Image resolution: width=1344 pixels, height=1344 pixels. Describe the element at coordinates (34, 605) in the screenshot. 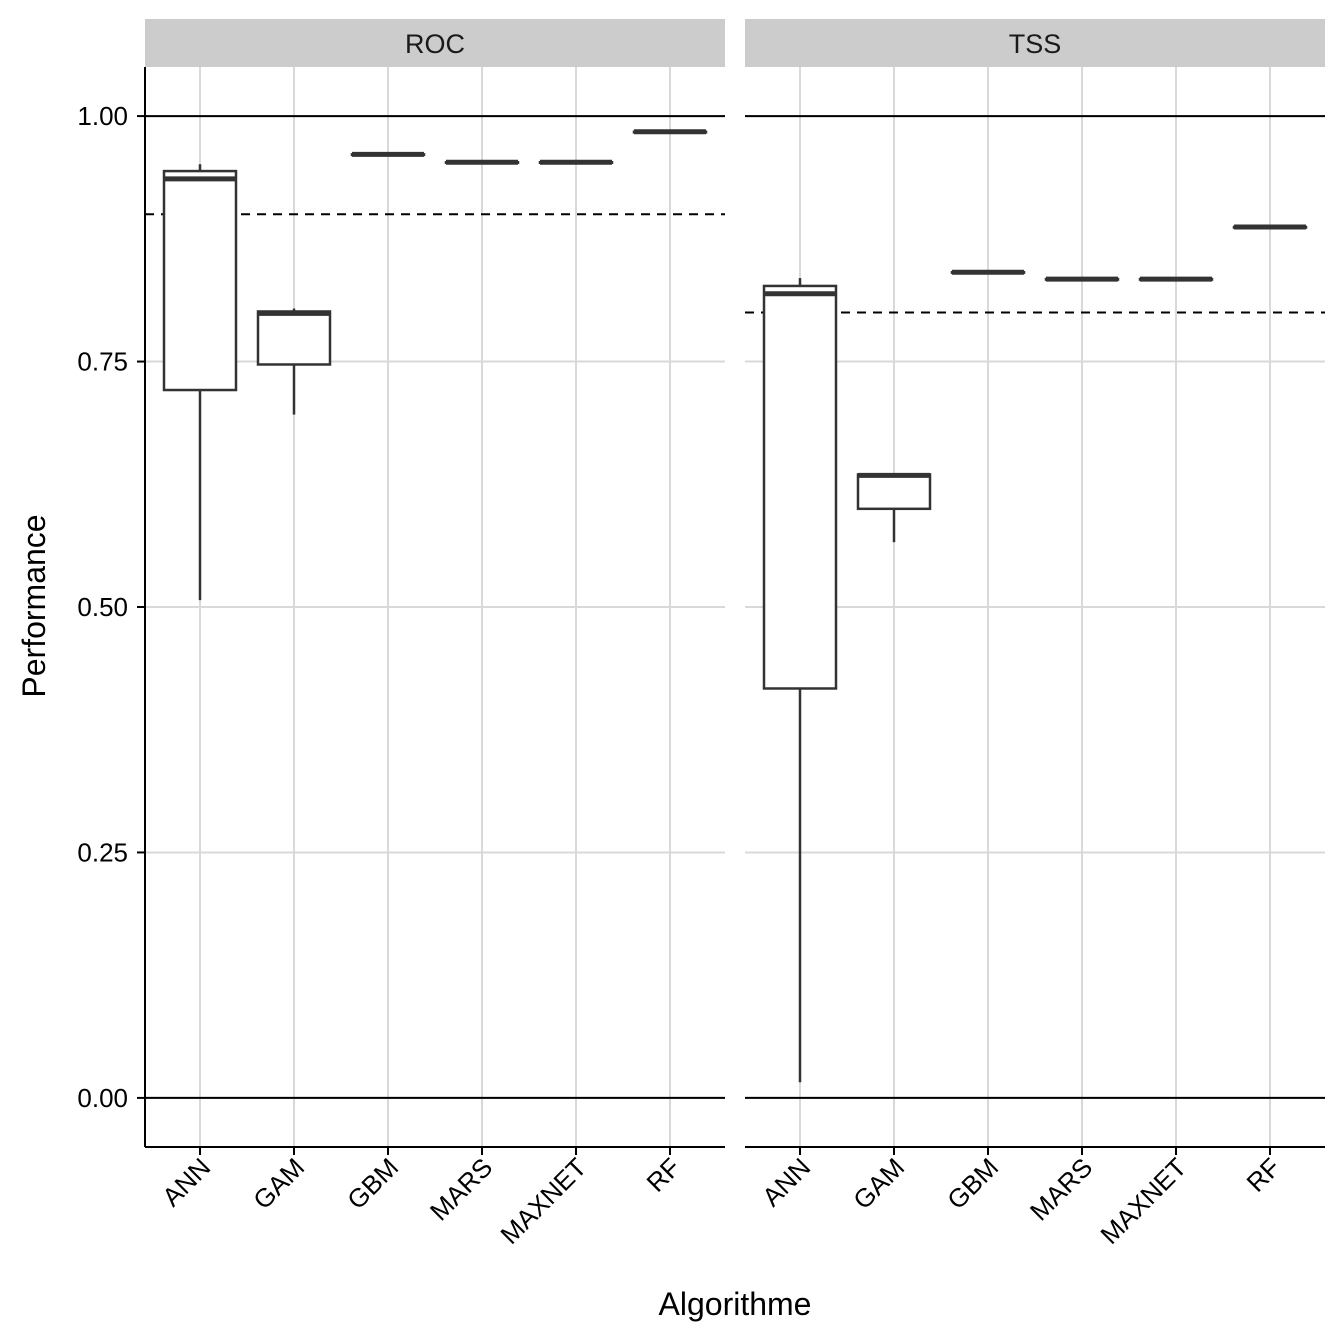

I see `y-axis-title: Performance` at that location.